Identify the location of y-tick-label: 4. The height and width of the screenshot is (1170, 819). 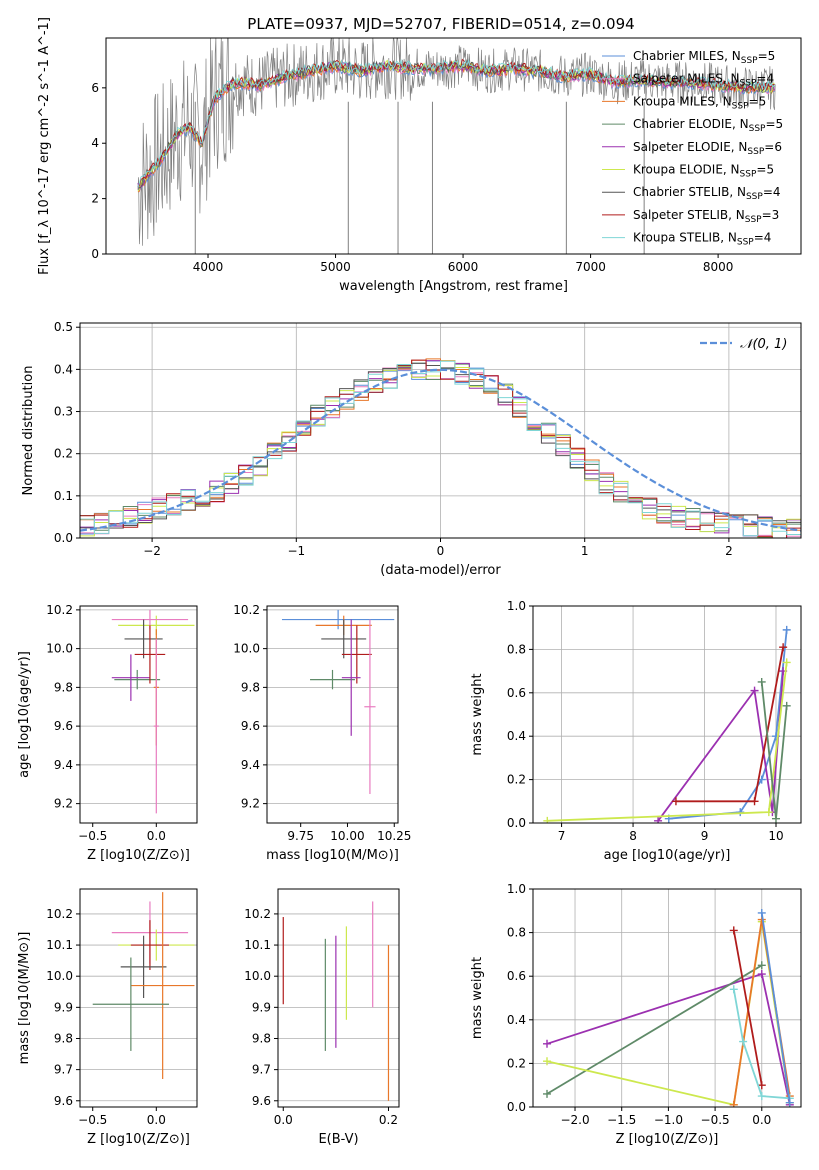
(95, 143).